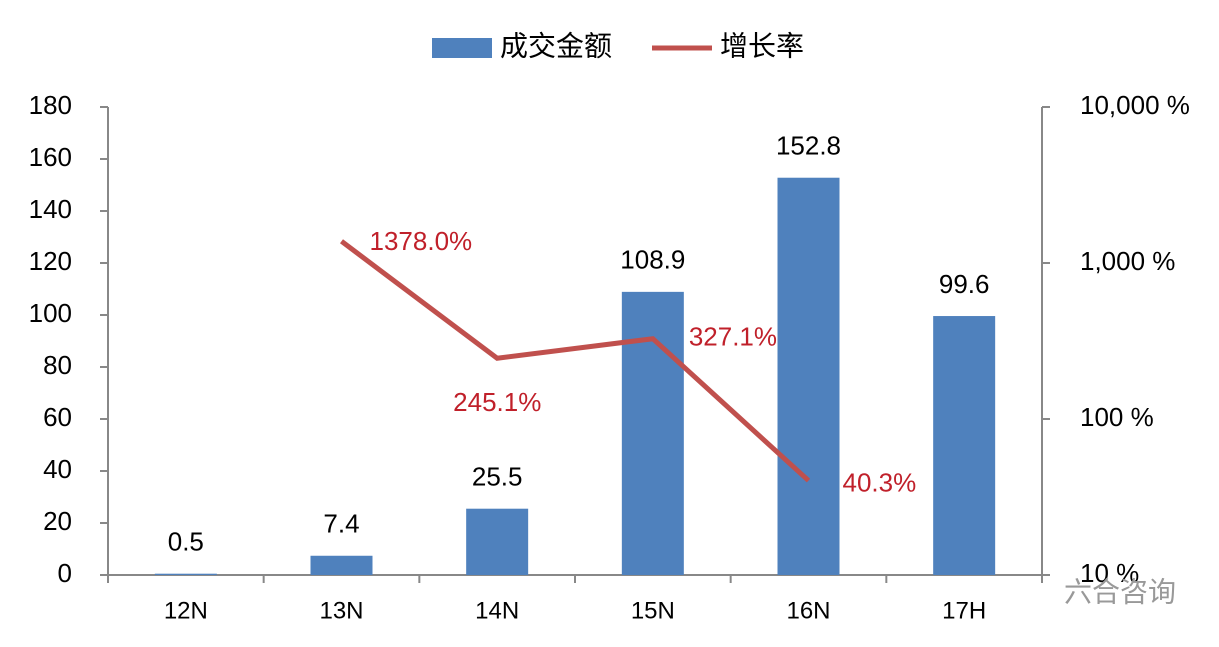 The width and height of the screenshot is (1219, 647). Describe the element at coordinates (57, 521) in the screenshot. I see `y-tick-label: 20` at that location.